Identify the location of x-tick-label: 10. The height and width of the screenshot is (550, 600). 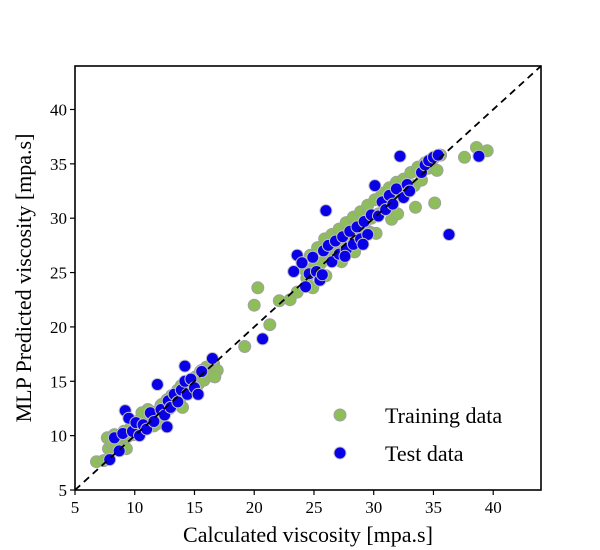
(134, 507).